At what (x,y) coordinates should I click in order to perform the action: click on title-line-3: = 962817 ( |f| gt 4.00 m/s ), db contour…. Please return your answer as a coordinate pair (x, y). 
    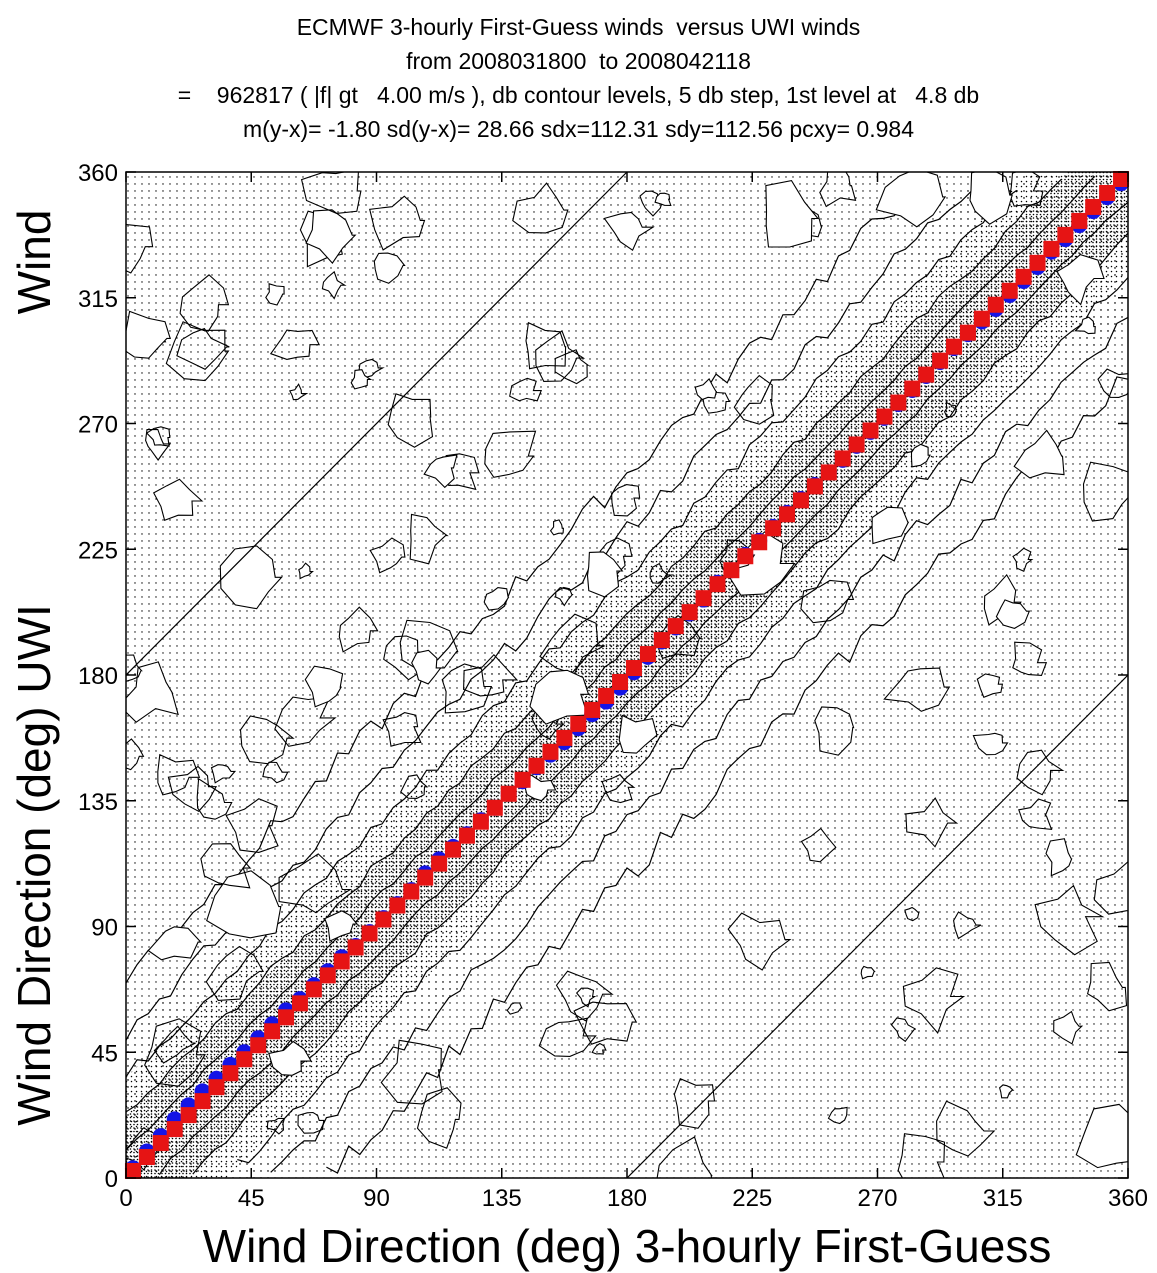
    Looking at the image, I should click on (578, 95).